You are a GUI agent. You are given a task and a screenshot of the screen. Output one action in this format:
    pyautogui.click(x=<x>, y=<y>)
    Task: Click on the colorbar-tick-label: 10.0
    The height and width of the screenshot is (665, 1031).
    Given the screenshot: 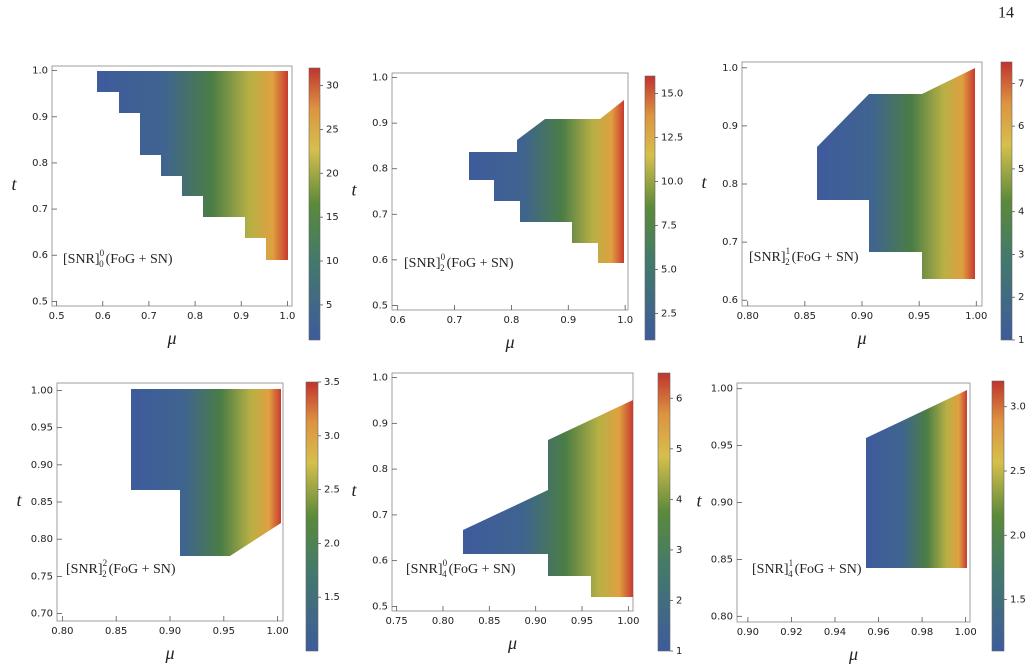 What is the action you would take?
    pyautogui.click(x=672, y=182)
    